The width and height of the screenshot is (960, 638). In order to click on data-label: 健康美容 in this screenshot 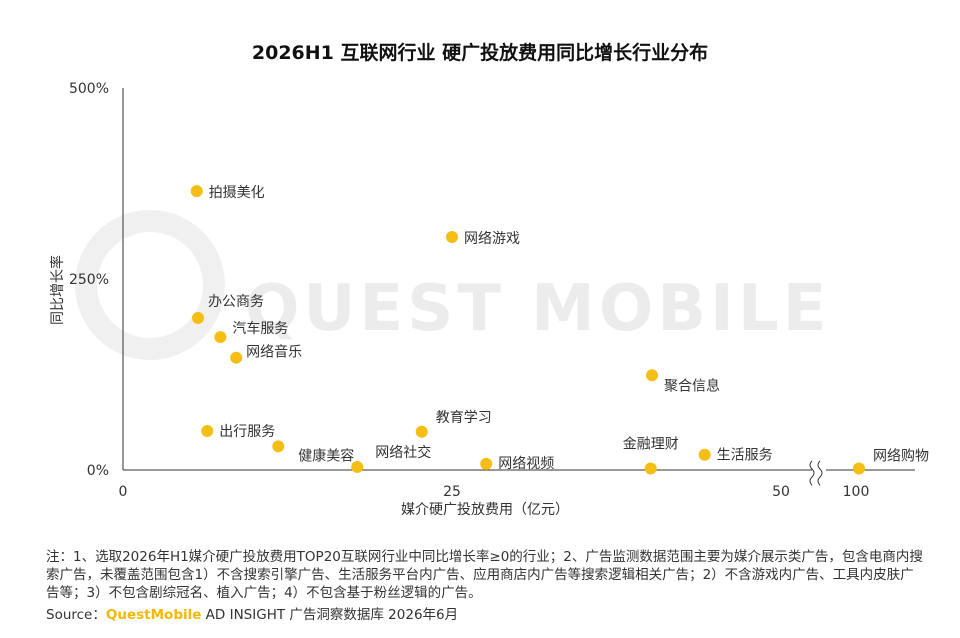, I will do `click(326, 455)`.